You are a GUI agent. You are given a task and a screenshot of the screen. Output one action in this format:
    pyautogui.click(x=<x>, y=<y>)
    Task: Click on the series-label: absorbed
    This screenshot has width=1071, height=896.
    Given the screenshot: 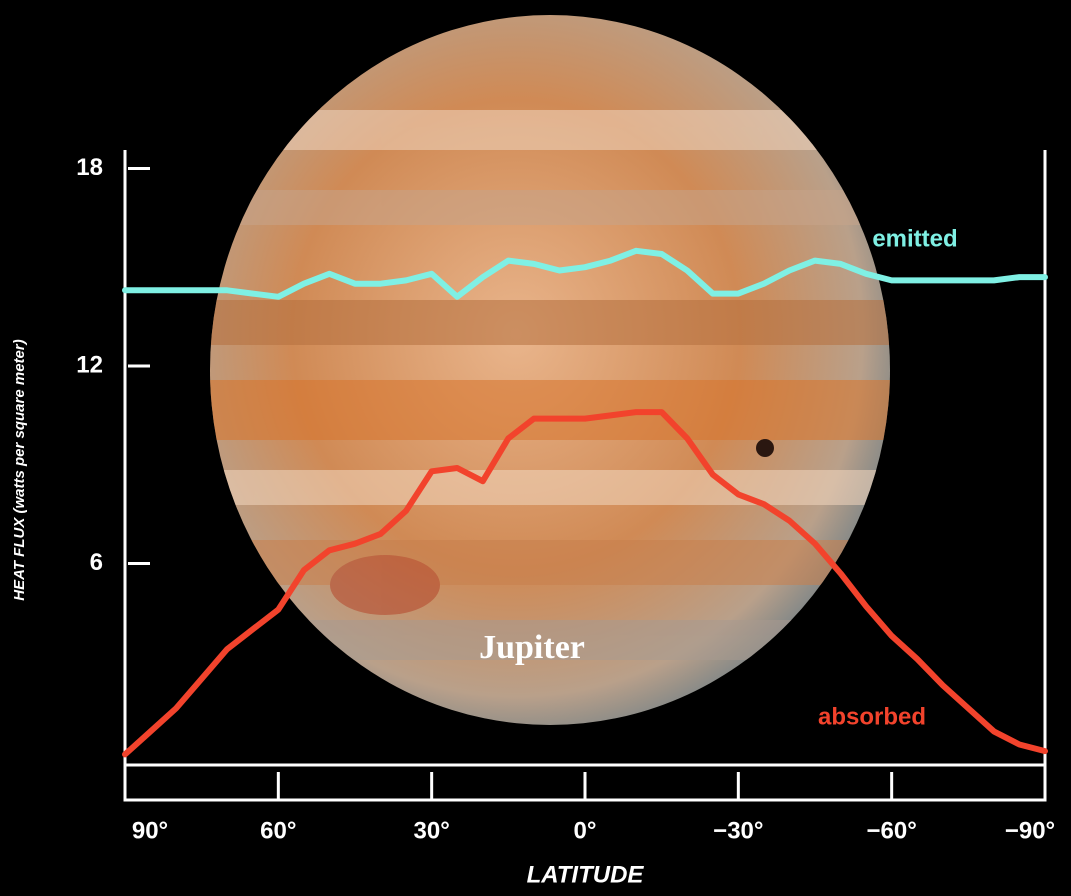 What is the action you would take?
    pyautogui.click(x=872, y=716)
    